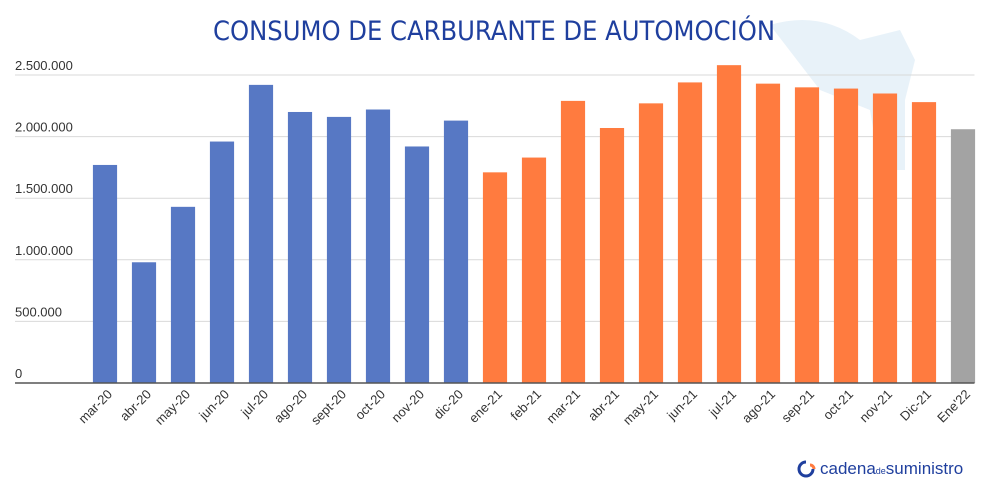 This screenshot has height=500, width=1000. What do you see at coordinates (838, 405) in the screenshot?
I see `x-tick-label: oct-21` at bounding box center [838, 405].